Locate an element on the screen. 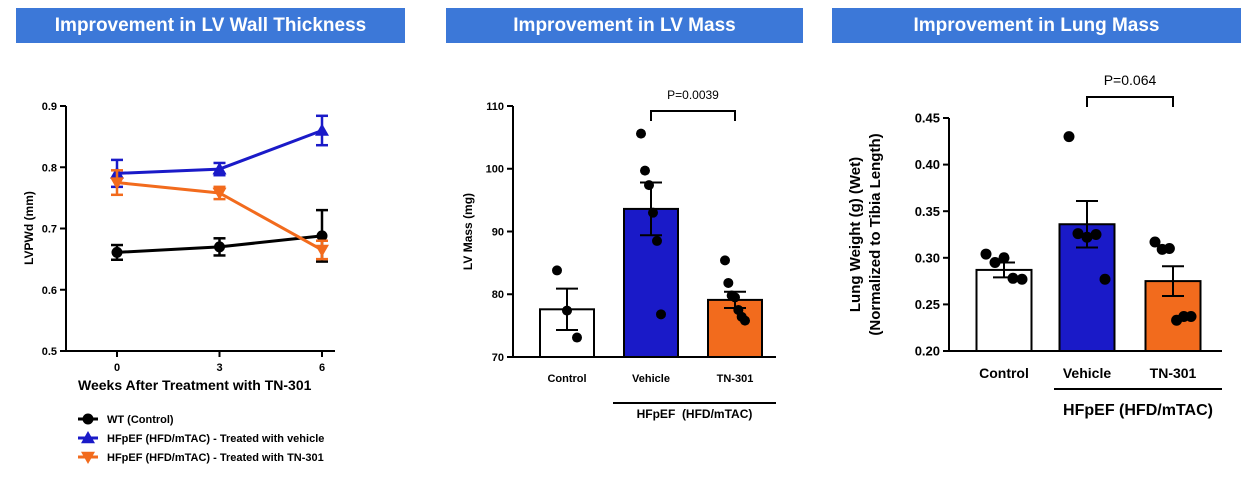 This screenshot has height=491, width=1250. lv-mass-title: Improvement in LV Mass is located at coordinates (624, 25).